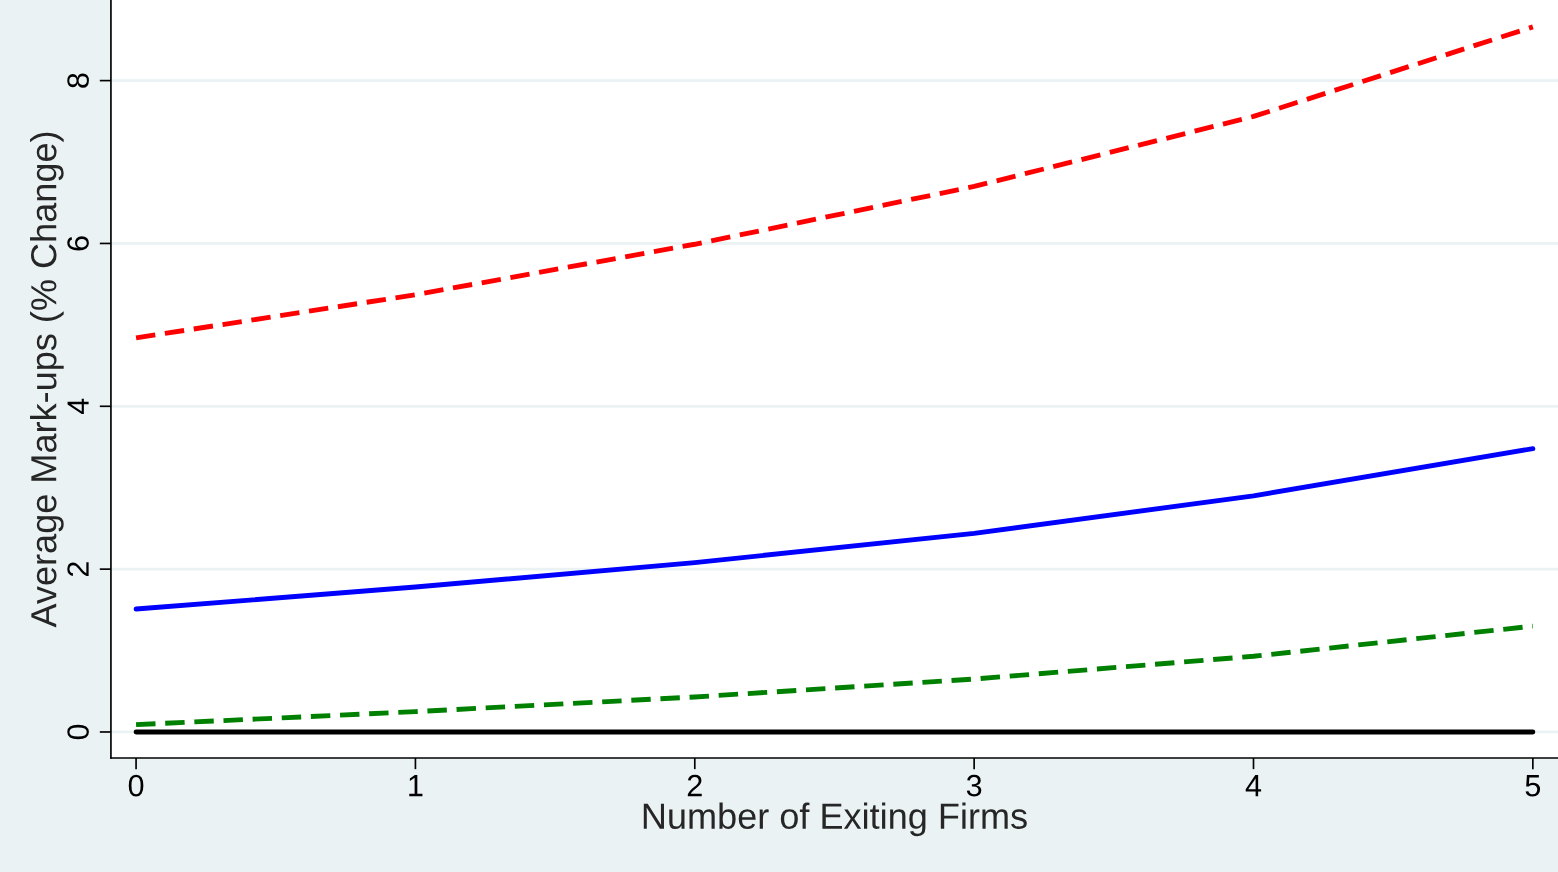 This screenshot has height=872, width=1558. Describe the element at coordinates (834, 675) in the screenshot. I see `line-series` at that location.